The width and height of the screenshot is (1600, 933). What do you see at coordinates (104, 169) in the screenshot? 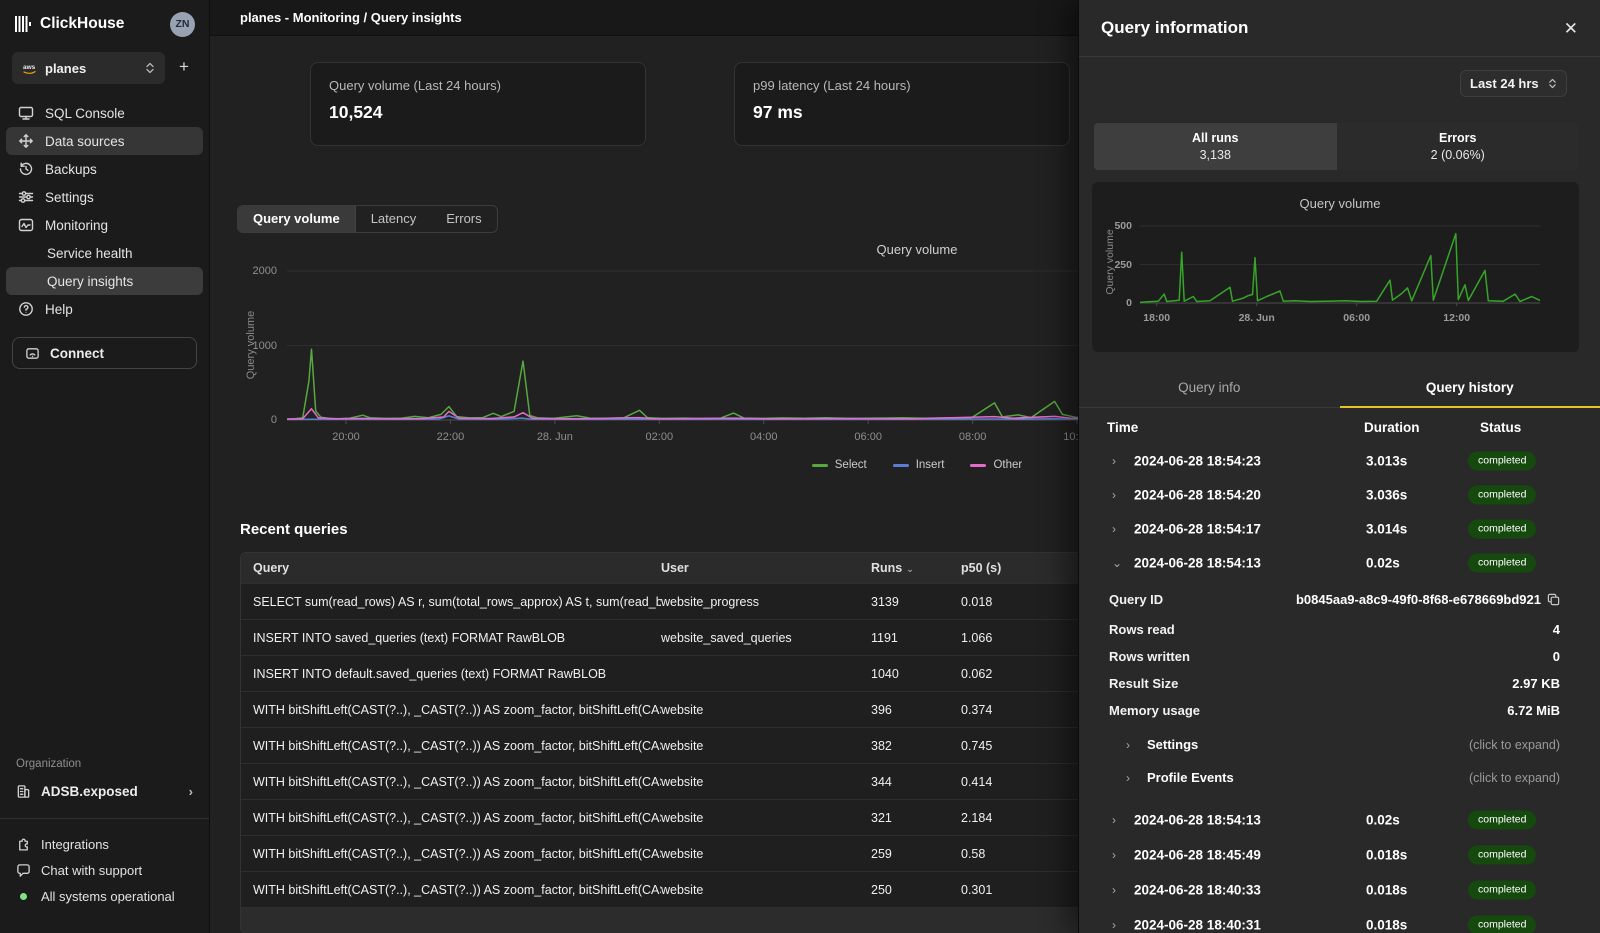
I see `sidebar-item-backups: Backups` at bounding box center [104, 169].